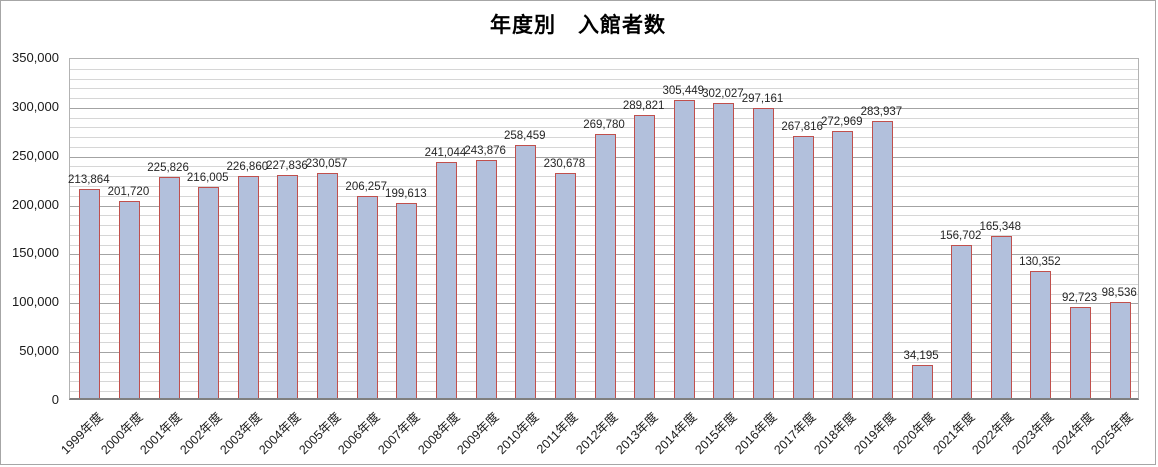 The width and height of the screenshot is (1158, 467). I want to click on bar-value-label: 258,459, so click(524, 136).